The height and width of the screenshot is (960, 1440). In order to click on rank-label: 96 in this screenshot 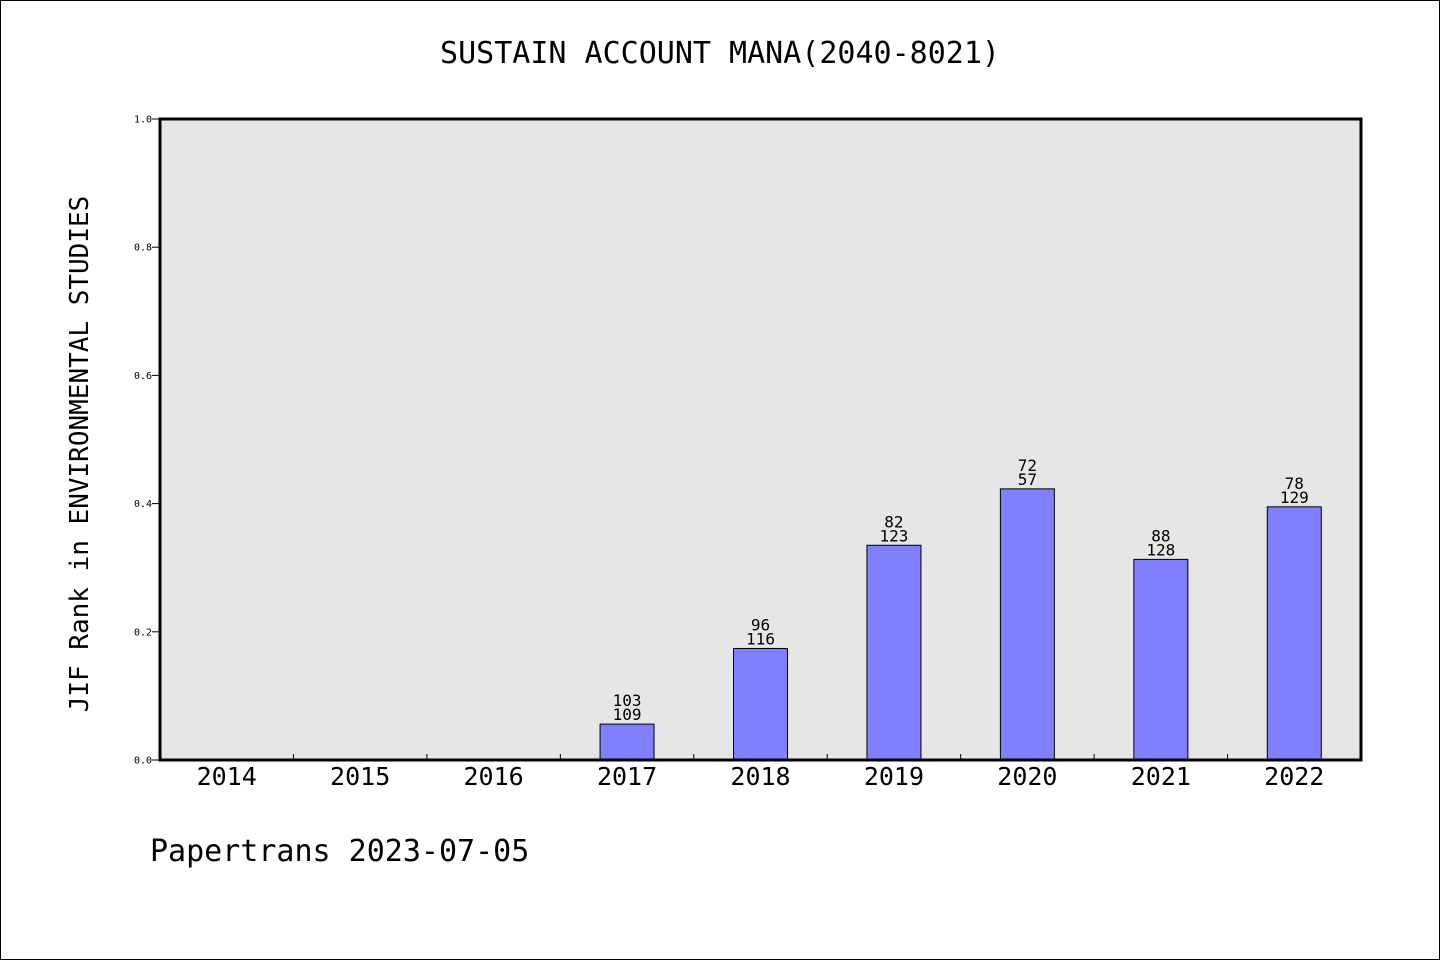, I will do `click(760, 624)`.